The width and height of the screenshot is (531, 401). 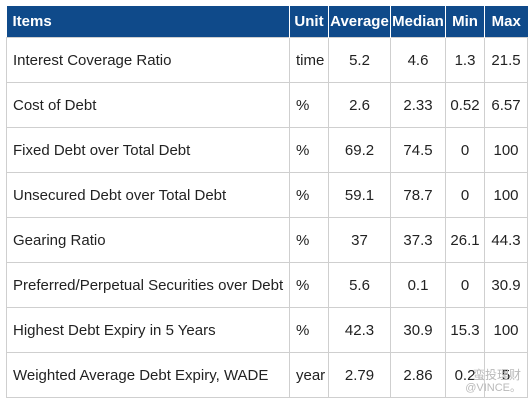 I want to click on cell-max: 6.57, so click(x=506, y=105).